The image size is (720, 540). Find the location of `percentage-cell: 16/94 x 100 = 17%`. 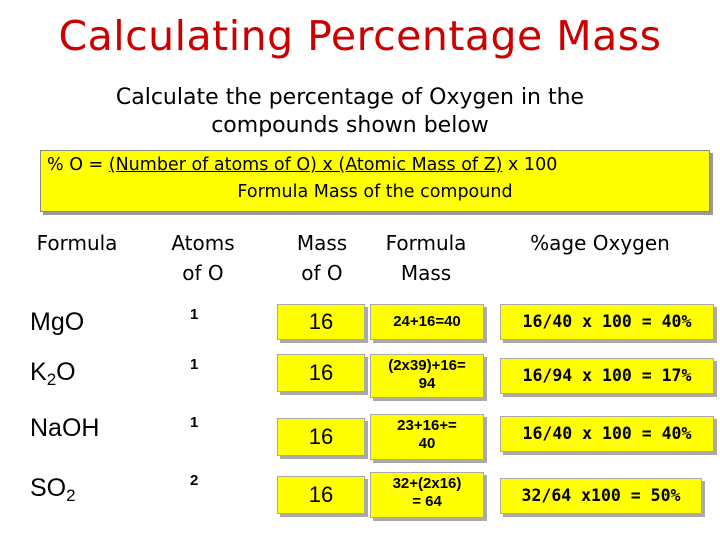

percentage-cell: 16/94 x 100 = 17% is located at coordinates (607, 376).